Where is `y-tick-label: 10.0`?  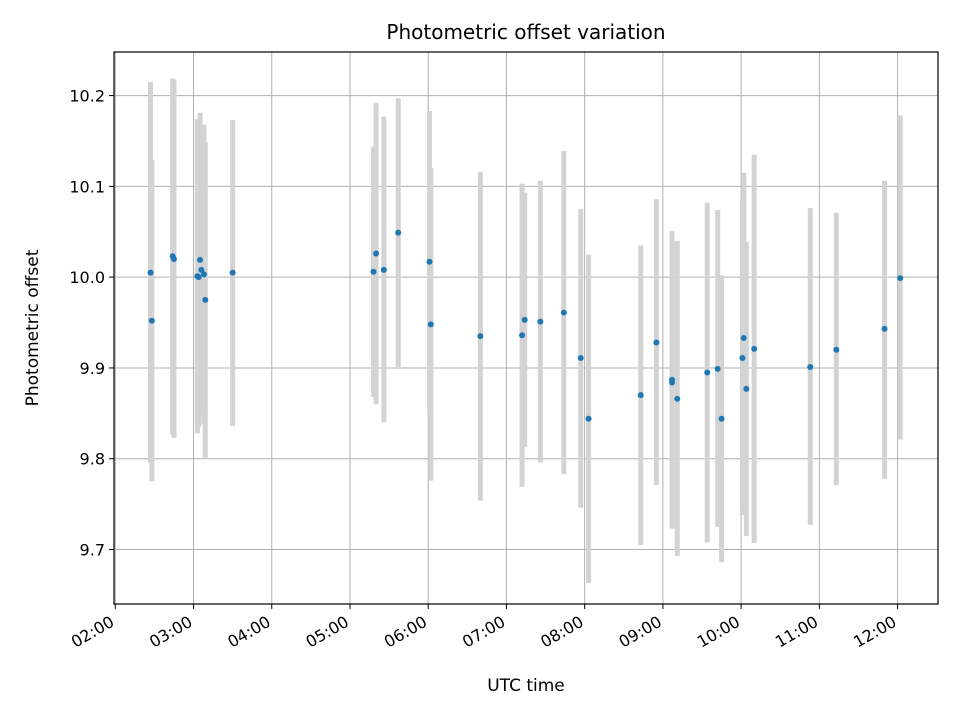
y-tick-label: 10.0 is located at coordinates (87, 277).